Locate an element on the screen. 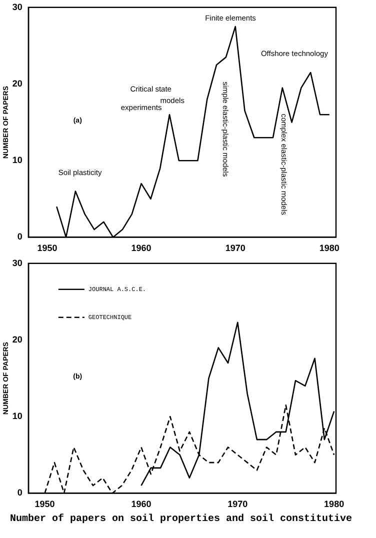 This screenshot has width=376, height=538. text: Number of papers on soil properties and soil constitutive is located at coordinates (181, 519).